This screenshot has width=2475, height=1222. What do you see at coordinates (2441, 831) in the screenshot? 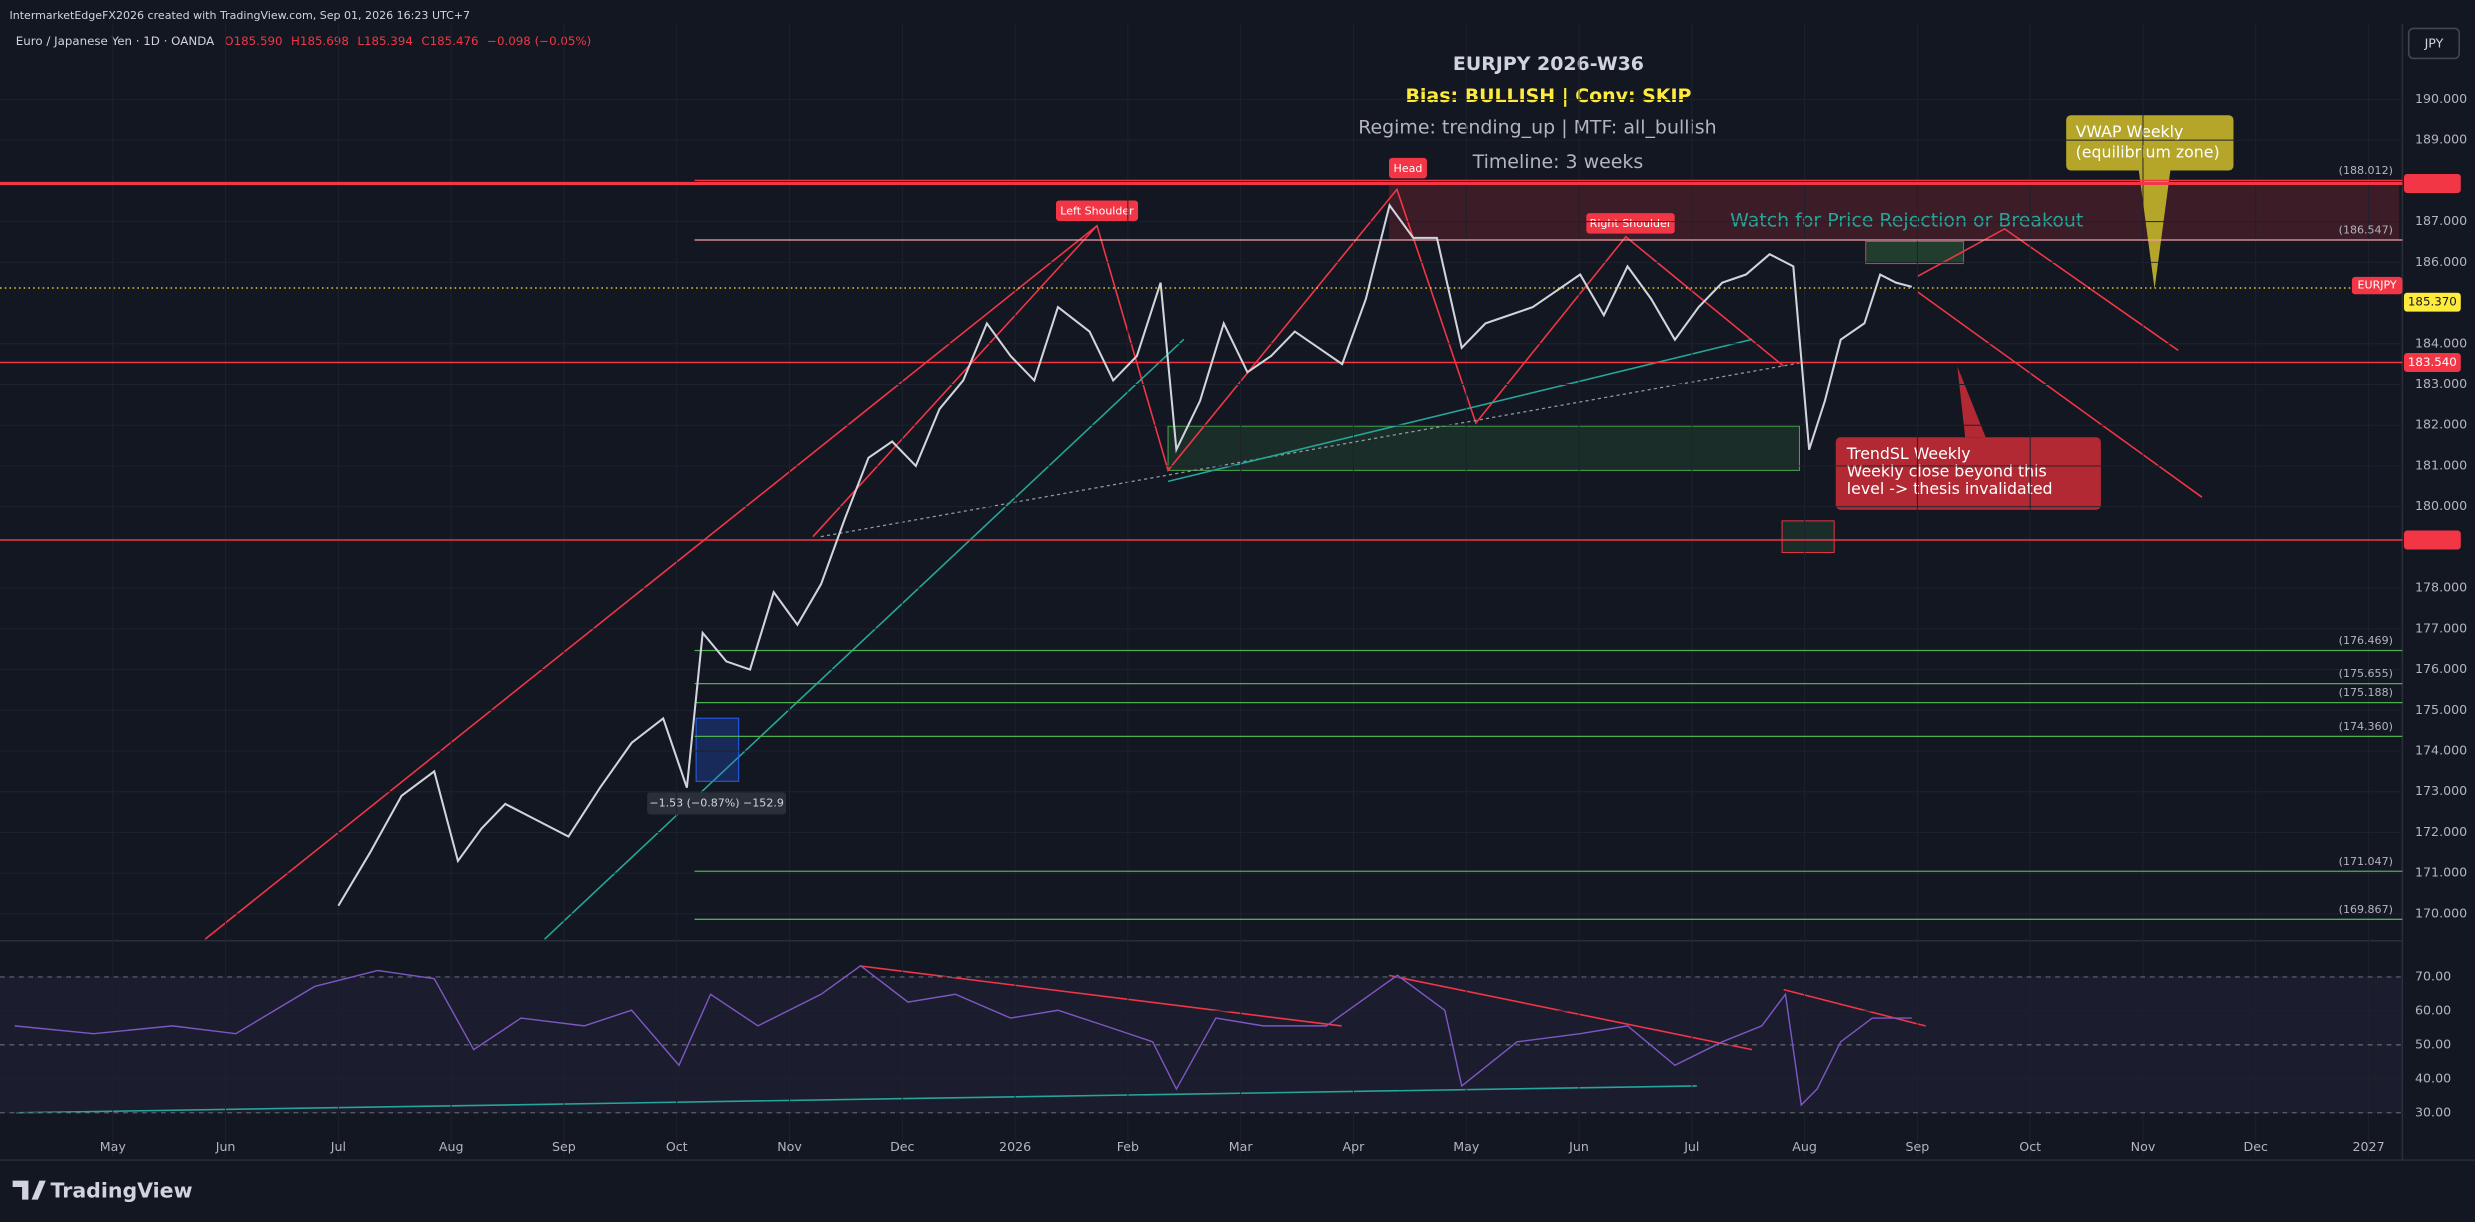
I see `y-tick-label: 172.000` at bounding box center [2441, 831].